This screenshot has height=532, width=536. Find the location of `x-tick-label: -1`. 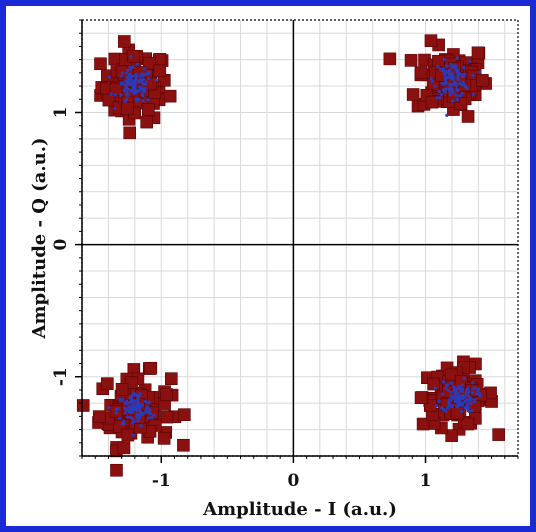

x-tick-label: -1 is located at coordinates (161, 481).